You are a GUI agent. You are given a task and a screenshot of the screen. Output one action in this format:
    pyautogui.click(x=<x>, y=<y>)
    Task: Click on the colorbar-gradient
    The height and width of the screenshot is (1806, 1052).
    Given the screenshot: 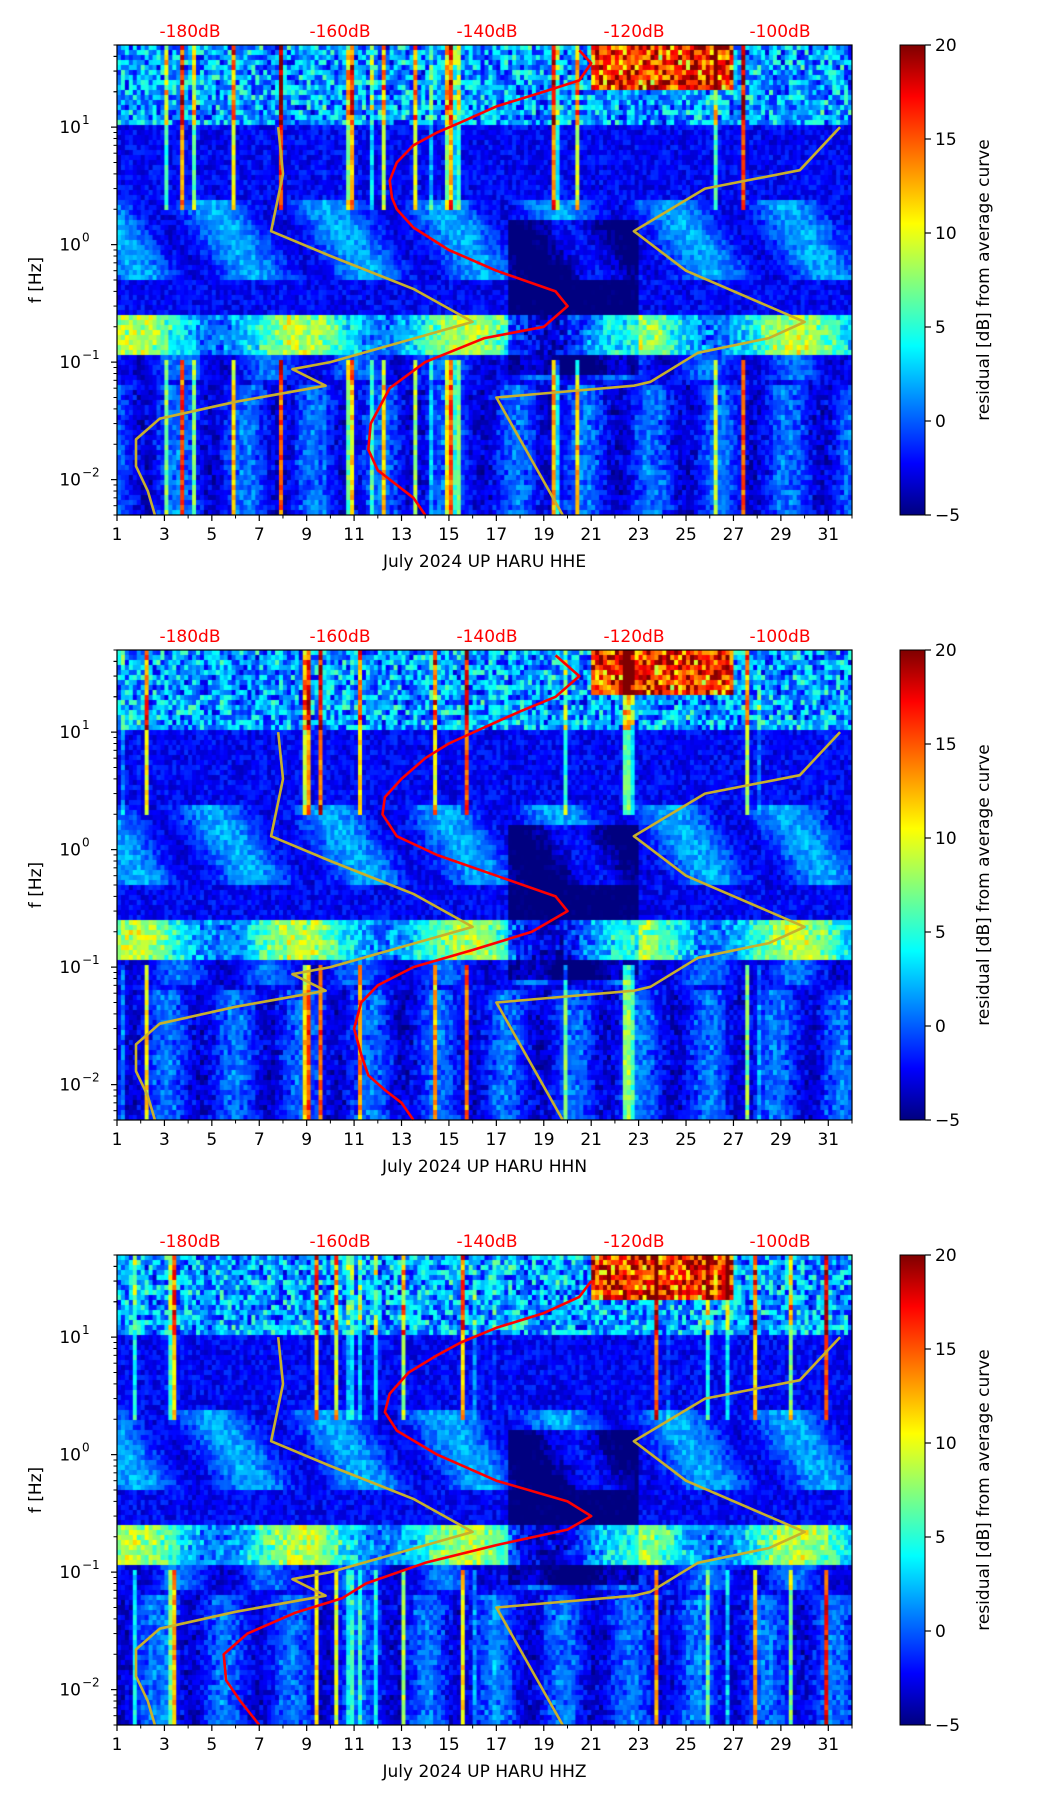 What is the action you would take?
    pyautogui.click(x=912, y=885)
    